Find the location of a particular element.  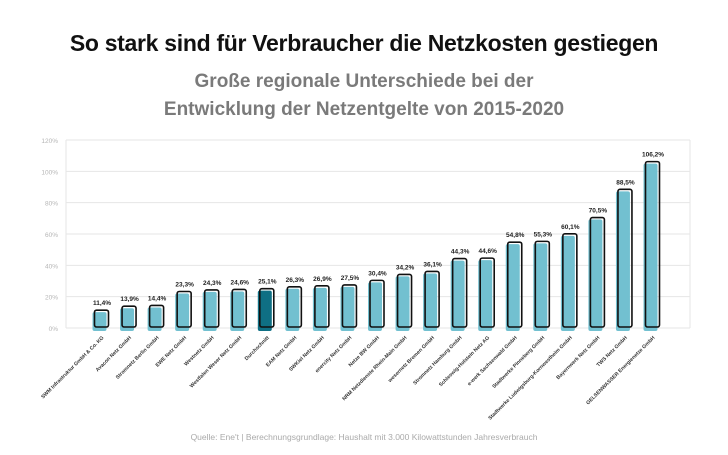

y-tick-label: 100% is located at coordinates (49, 172).